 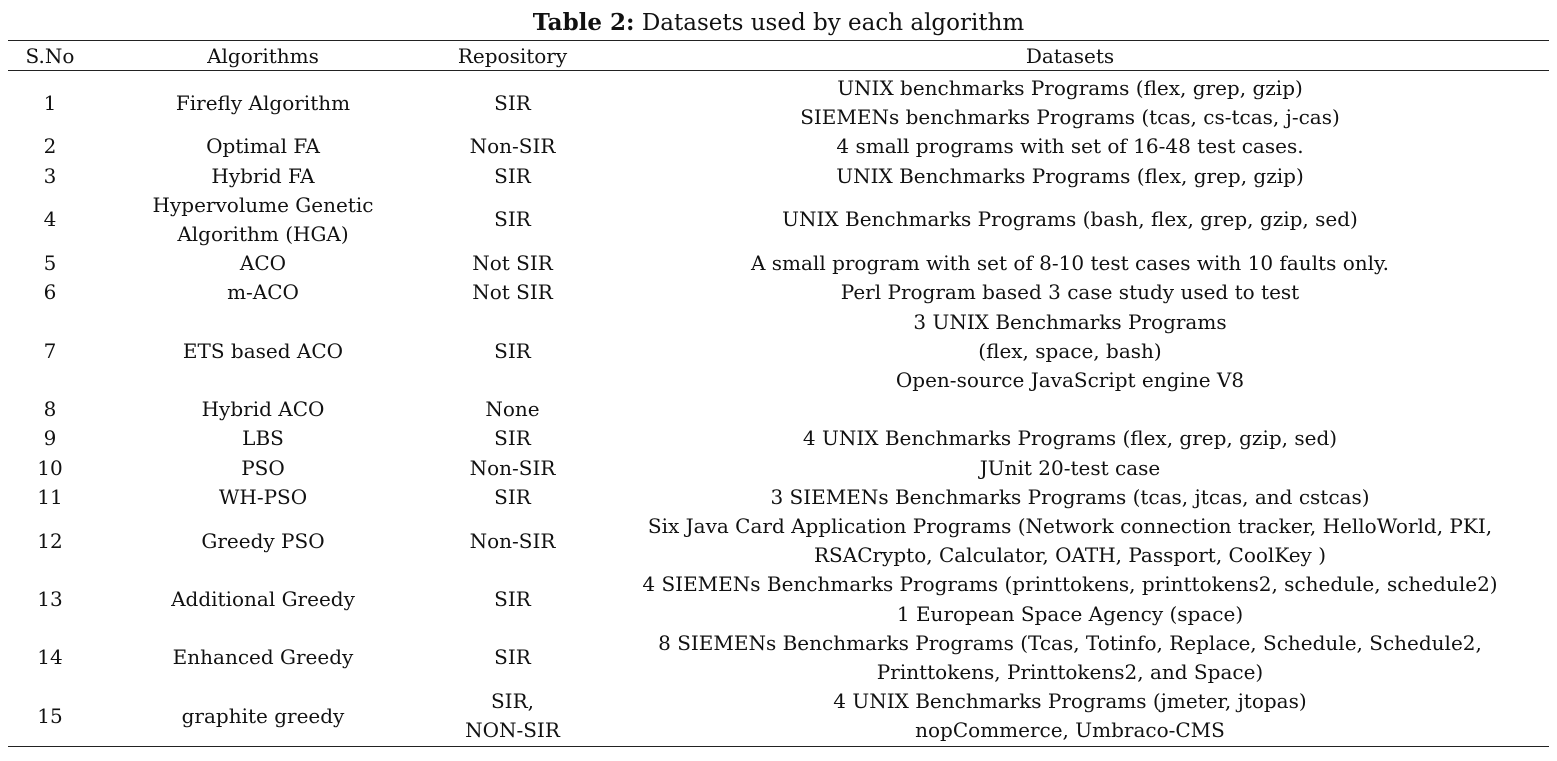 I want to click on cell-sno: 13, so click(x=50, y=599).